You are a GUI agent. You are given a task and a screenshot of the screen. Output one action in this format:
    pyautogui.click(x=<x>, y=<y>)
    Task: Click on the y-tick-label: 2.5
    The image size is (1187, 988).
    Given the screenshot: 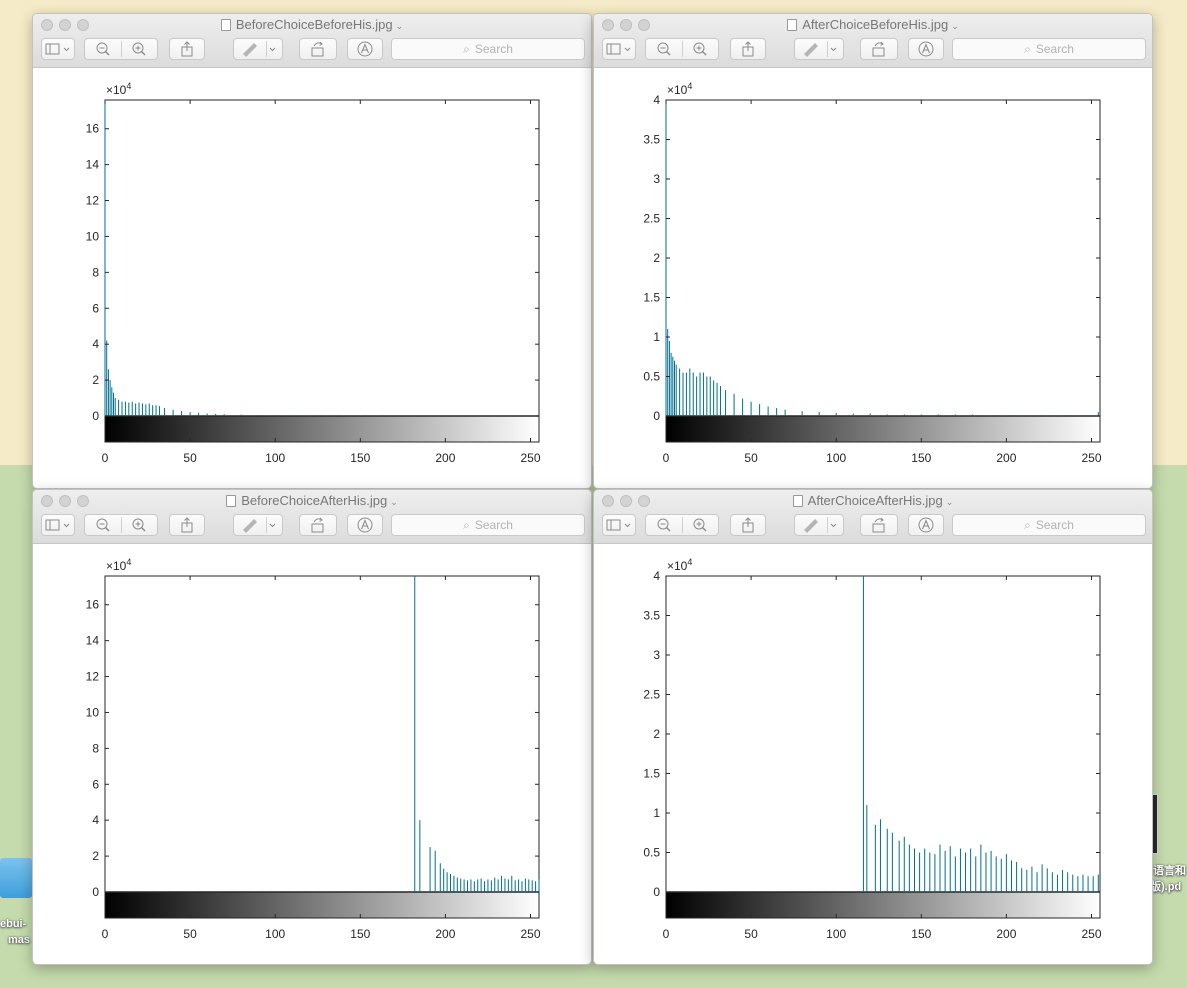 What is the action you would take?
    pyautogui.click(x=651, y=219)
    